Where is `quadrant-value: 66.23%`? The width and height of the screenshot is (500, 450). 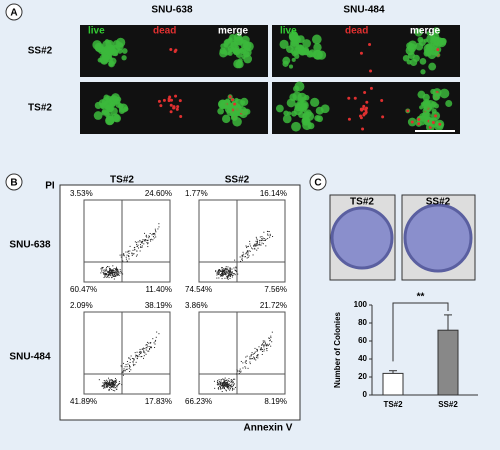
quadrant-value: 66.23% is located at coordinates (198, 401).